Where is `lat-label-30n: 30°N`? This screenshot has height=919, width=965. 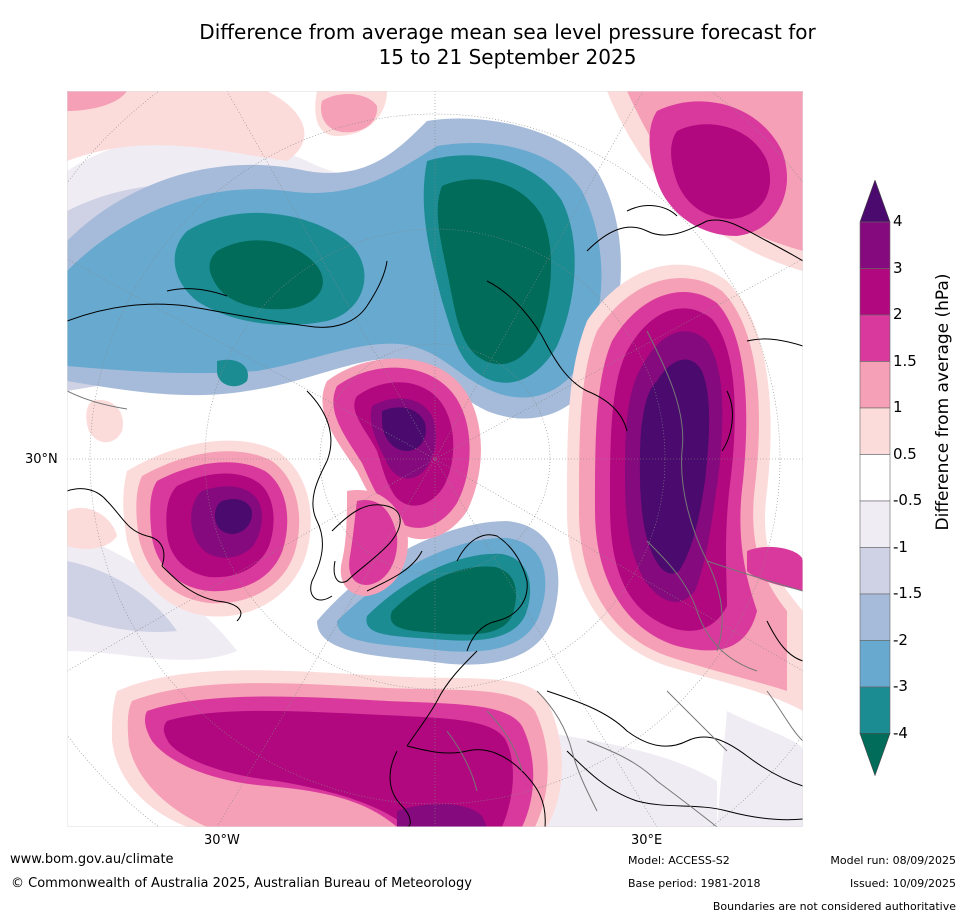
lat-label-30n: 30°N is located at coordinates (41, 459).